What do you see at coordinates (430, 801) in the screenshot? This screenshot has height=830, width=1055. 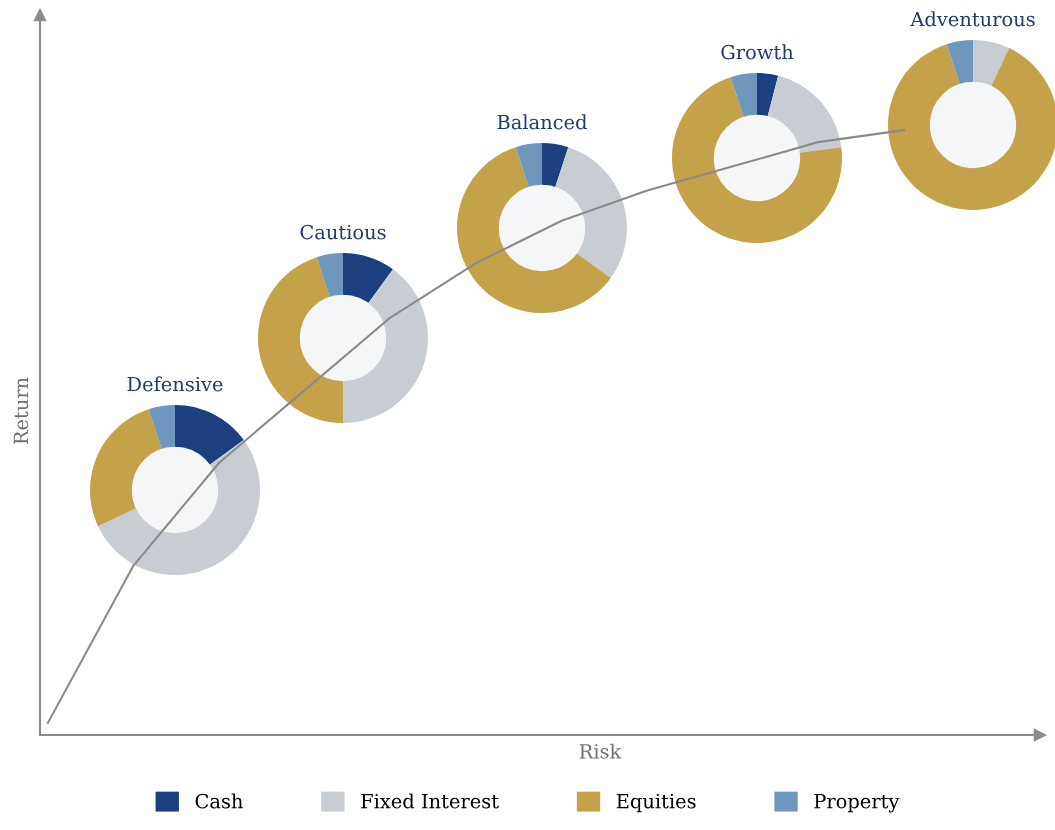 I see `legend-label: Fixed Interest` at bounding box center [430, 801].